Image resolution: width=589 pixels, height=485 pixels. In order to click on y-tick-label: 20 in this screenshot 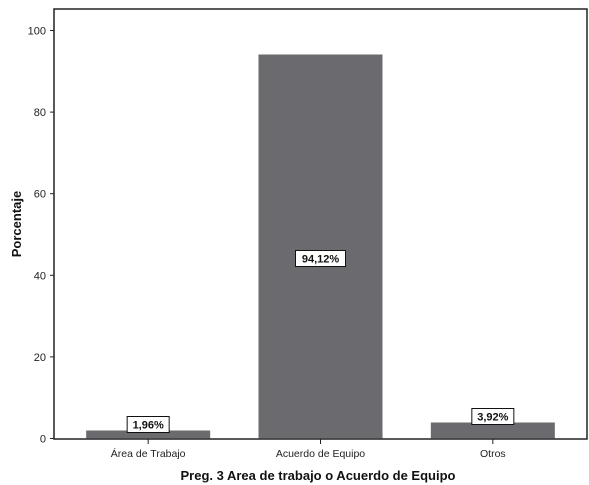, I will do `click(40, 358)`.